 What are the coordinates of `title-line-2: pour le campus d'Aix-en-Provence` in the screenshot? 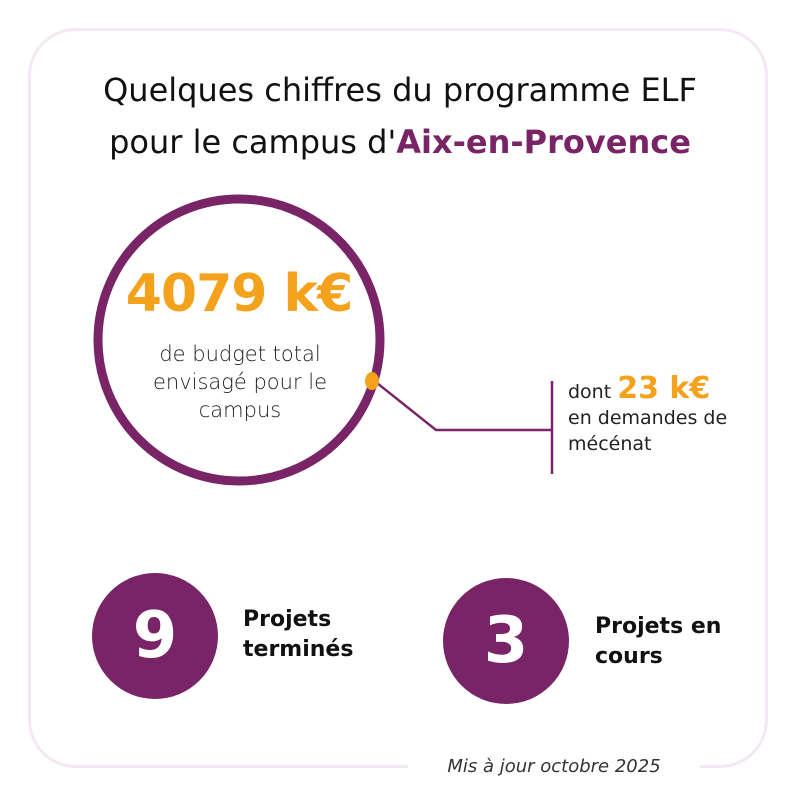 It's located at (400, 142).